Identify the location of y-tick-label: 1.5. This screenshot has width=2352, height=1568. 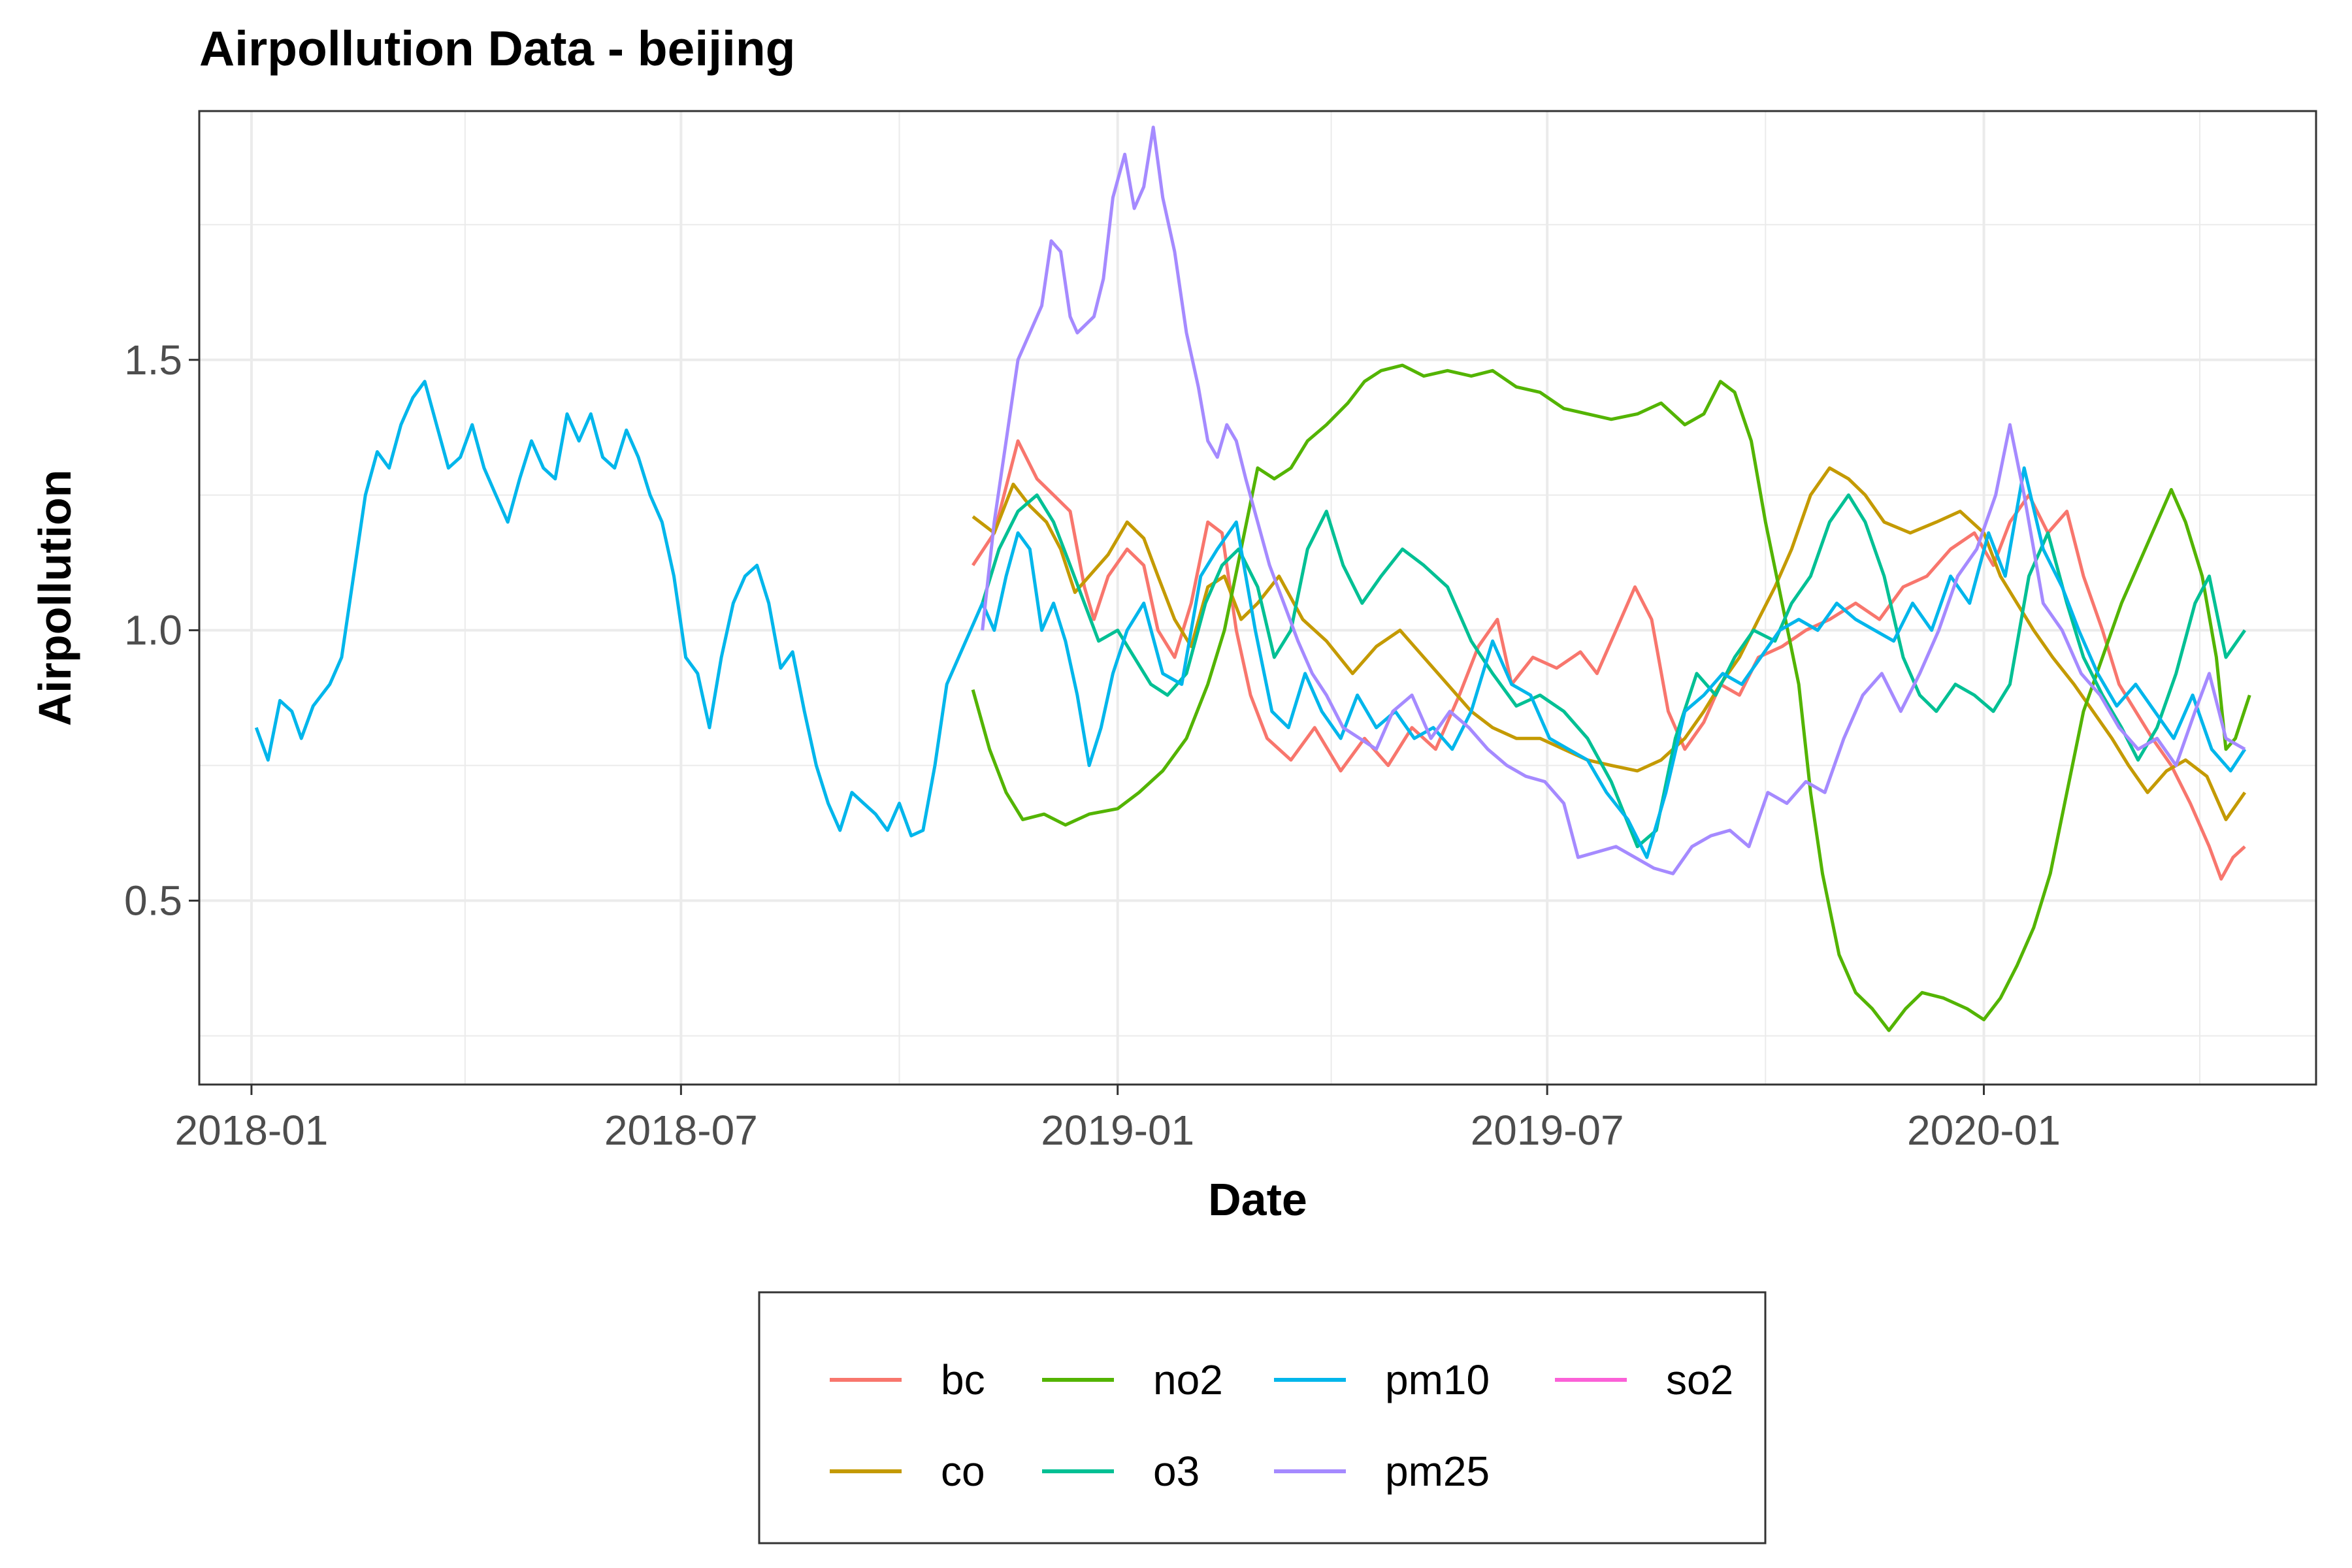
(153, 360).